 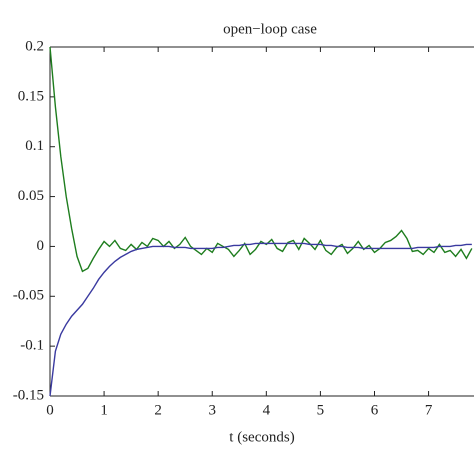 What do you see at coordinates (158, 410) in the screenshot?
I see `x-tick-label: 2` at bounding box center [158, 410].